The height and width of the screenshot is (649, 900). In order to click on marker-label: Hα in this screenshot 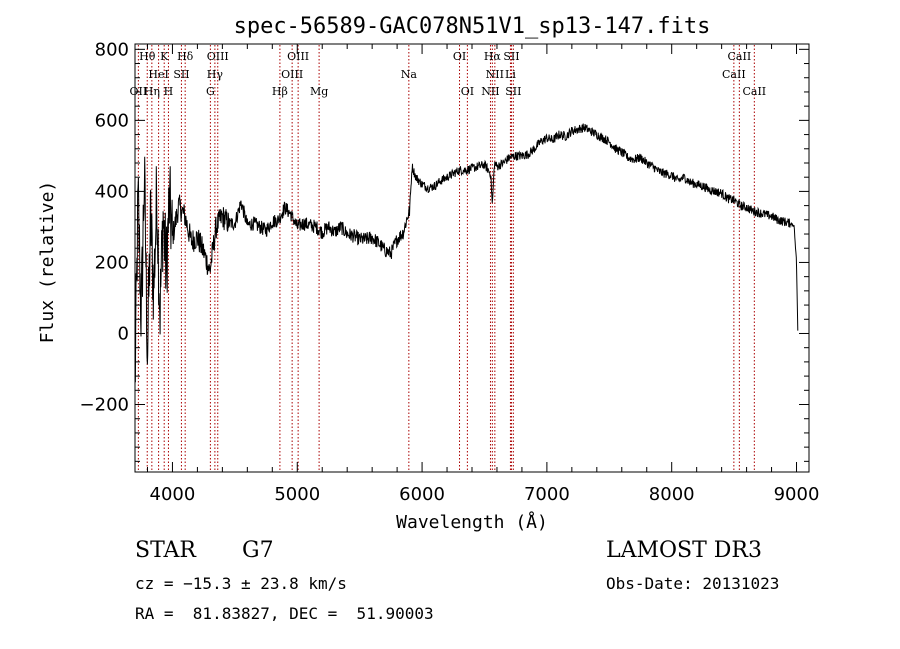, I will do `click(493, 56)`.